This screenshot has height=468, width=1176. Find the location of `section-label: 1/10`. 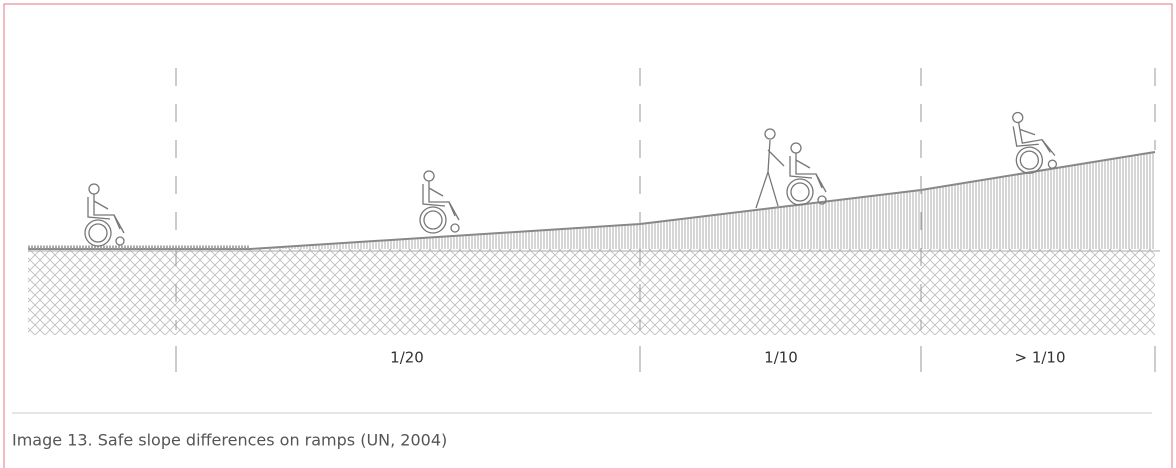

section-label: 1/10 is located at coordinates (781, 358).